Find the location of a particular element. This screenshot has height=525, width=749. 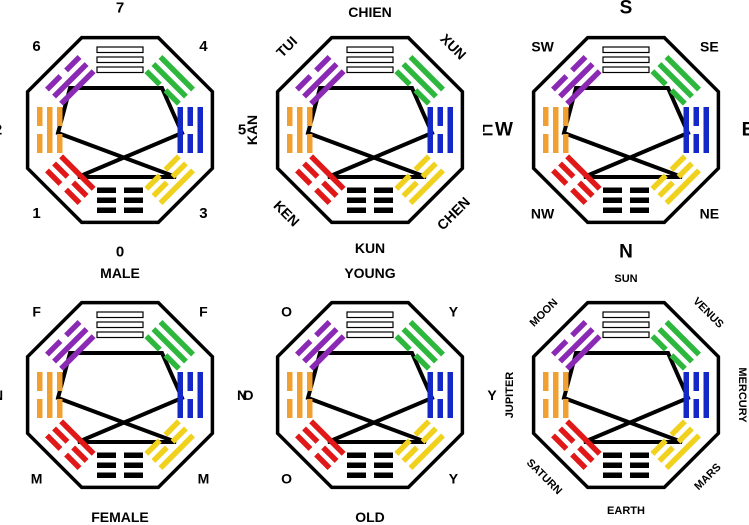

label-top-left: SW is located at coordinates (542, 47).